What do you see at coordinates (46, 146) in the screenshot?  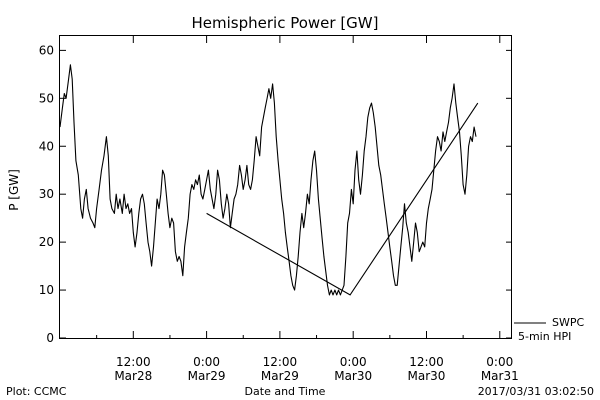 I see `y-tick-label: 40` at bounding box center [46, 146].